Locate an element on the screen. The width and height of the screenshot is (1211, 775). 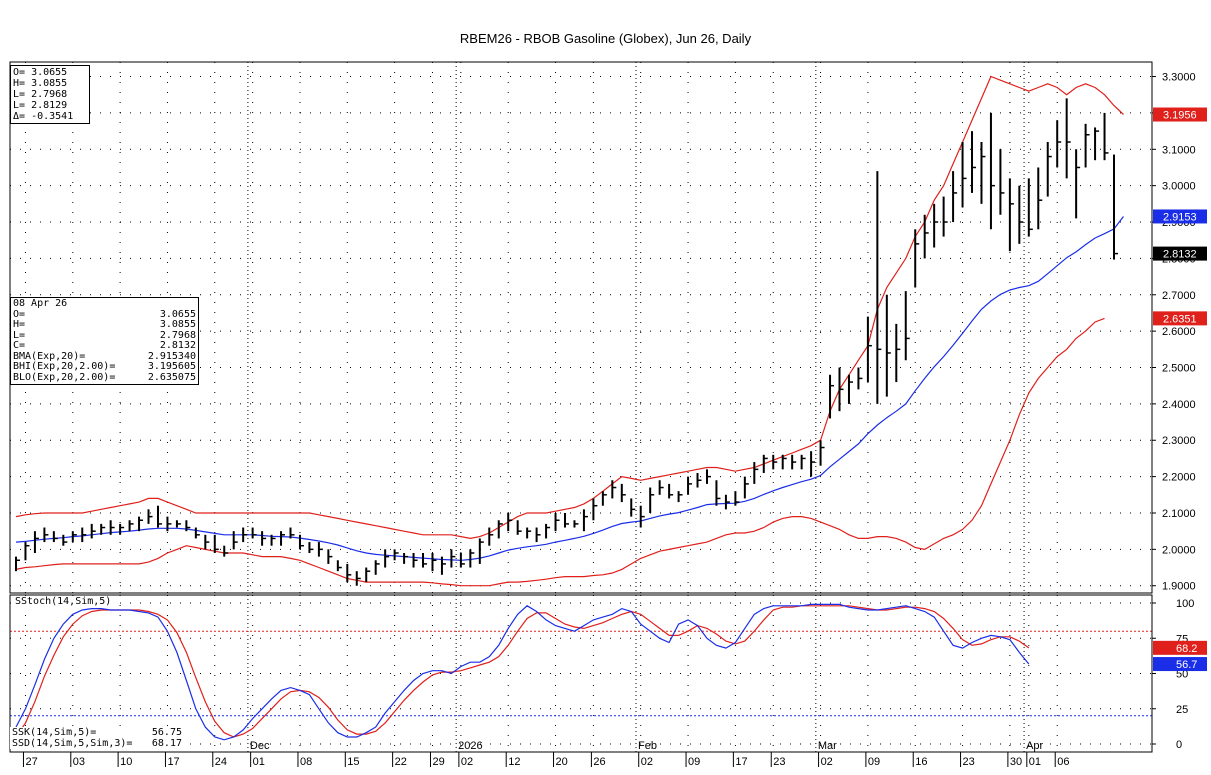
info-row: BHI(Exp,20,2.00)= 3.195605 is located at coordinates (104, 367).